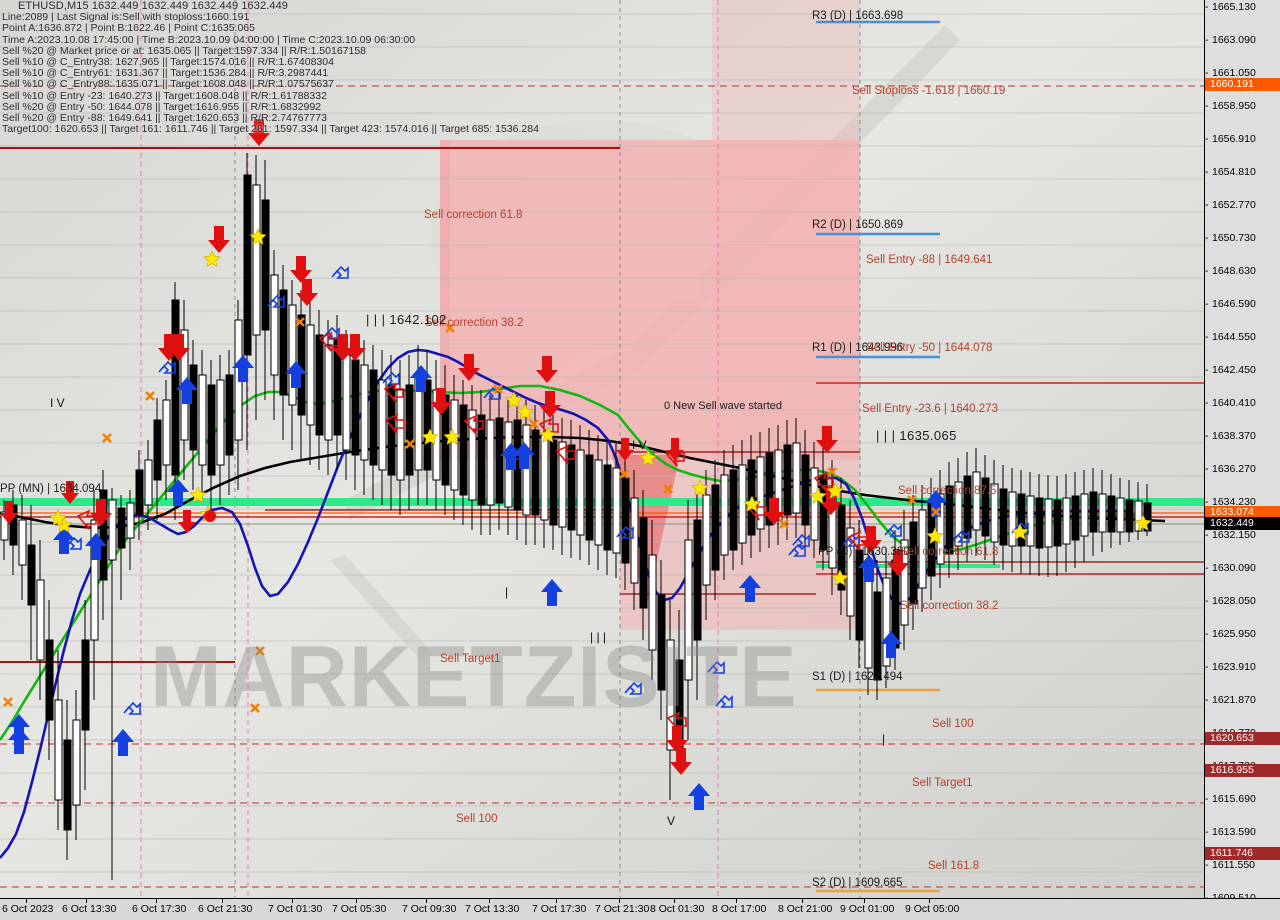  I want to click on price-badge: 1633.074, so click(1242, 512).